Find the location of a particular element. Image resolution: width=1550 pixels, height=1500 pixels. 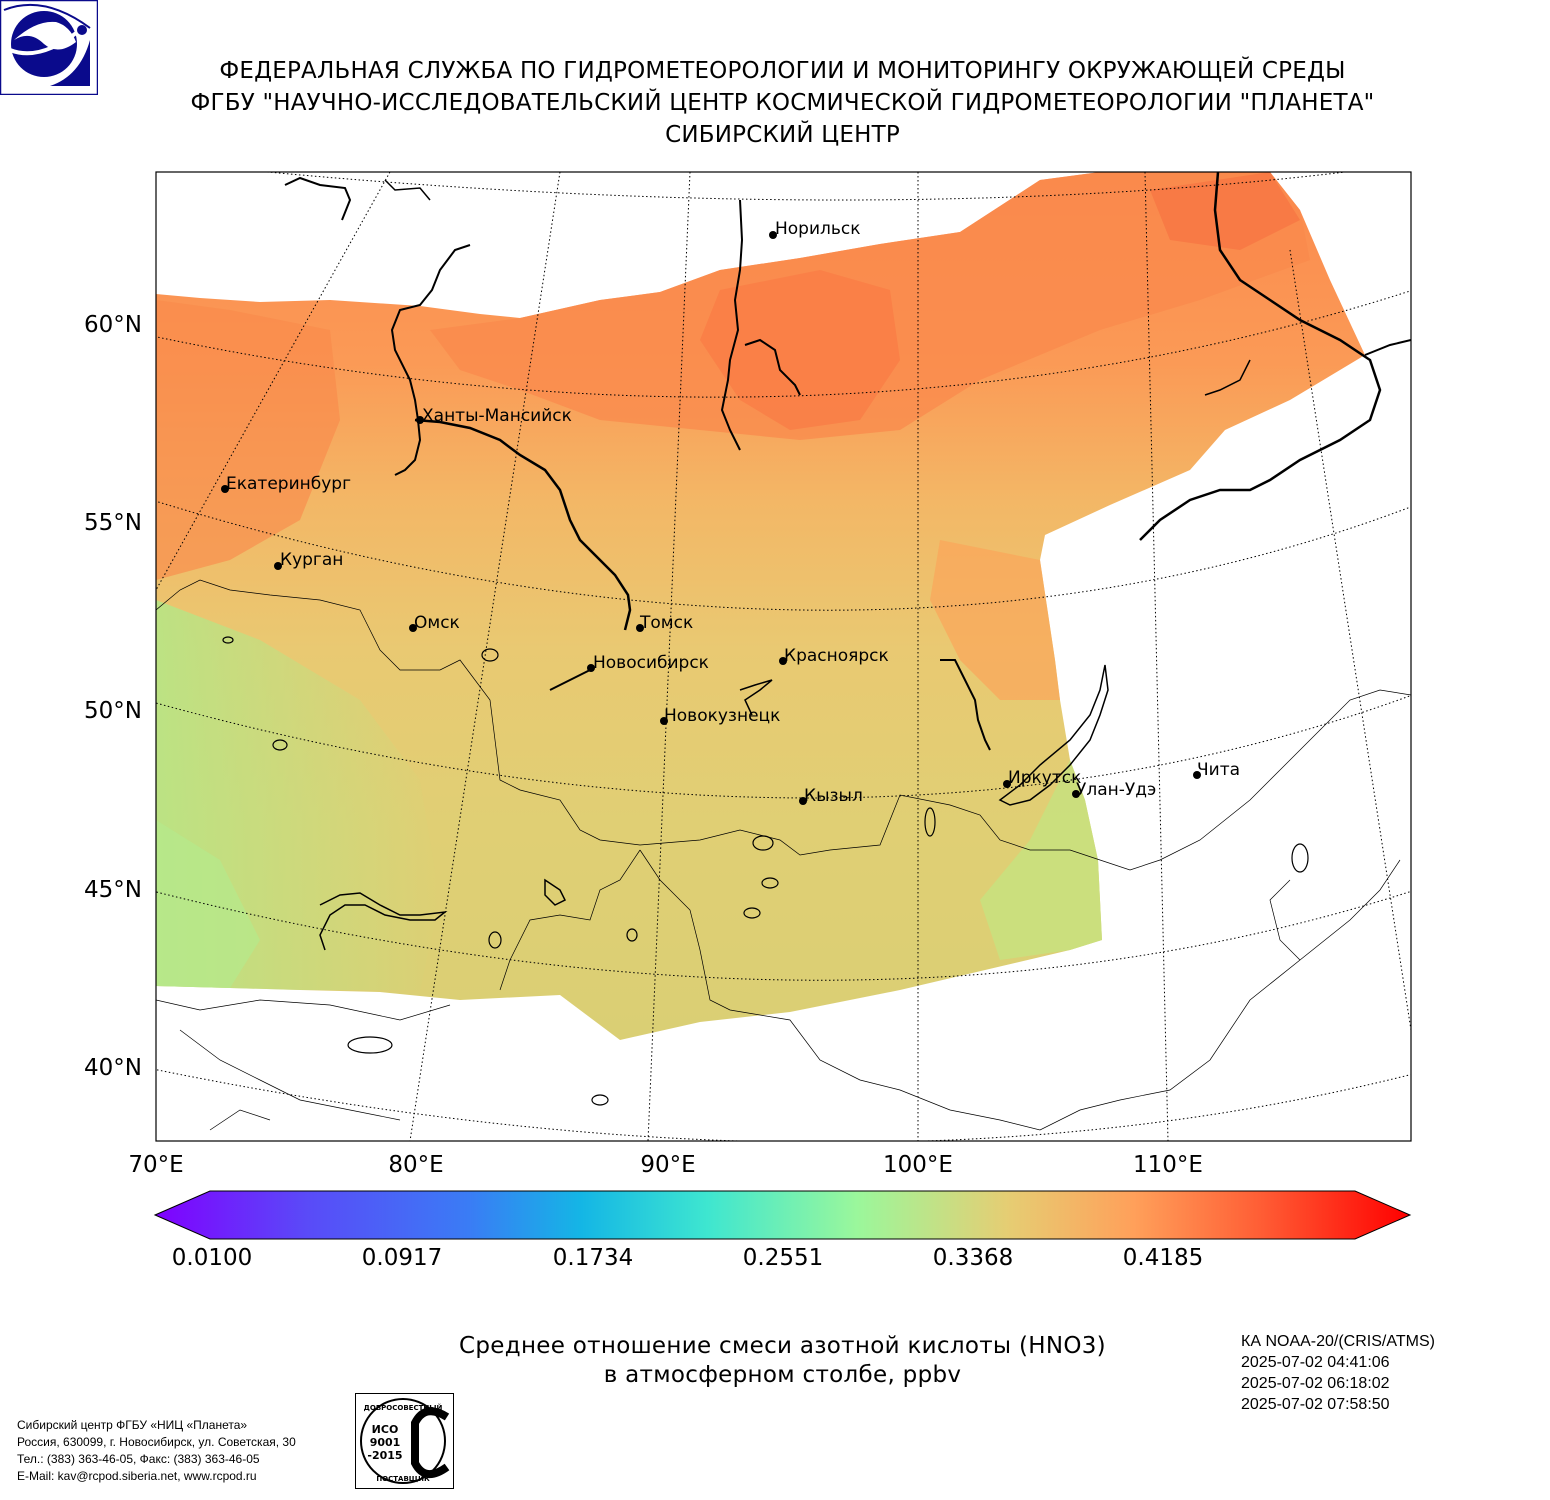

footer-org: Сибирский центр ФГБУ «НИЦ «Планета» is located at coordinates (132, 1425).